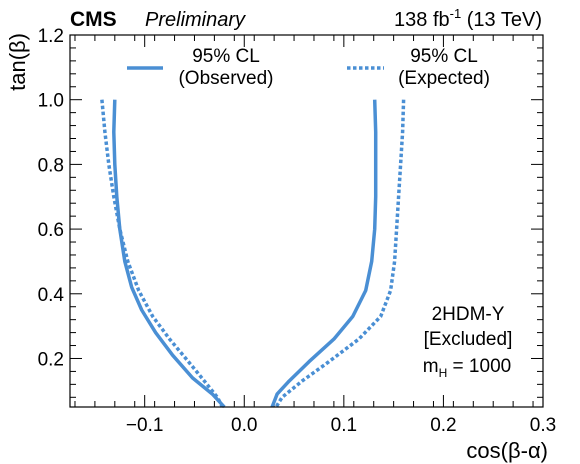  I want to click on observed-contour-right, so click(324, 253).